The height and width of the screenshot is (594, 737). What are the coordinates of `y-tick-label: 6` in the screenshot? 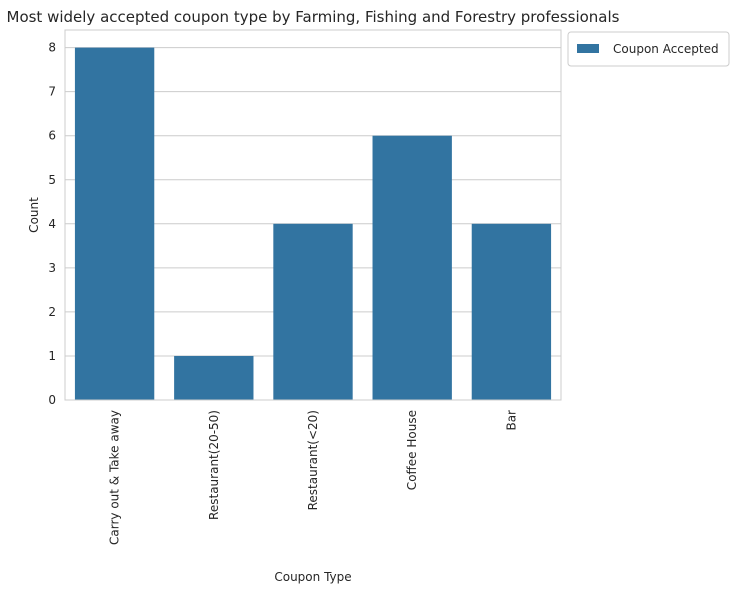 It's located at (52, 136).